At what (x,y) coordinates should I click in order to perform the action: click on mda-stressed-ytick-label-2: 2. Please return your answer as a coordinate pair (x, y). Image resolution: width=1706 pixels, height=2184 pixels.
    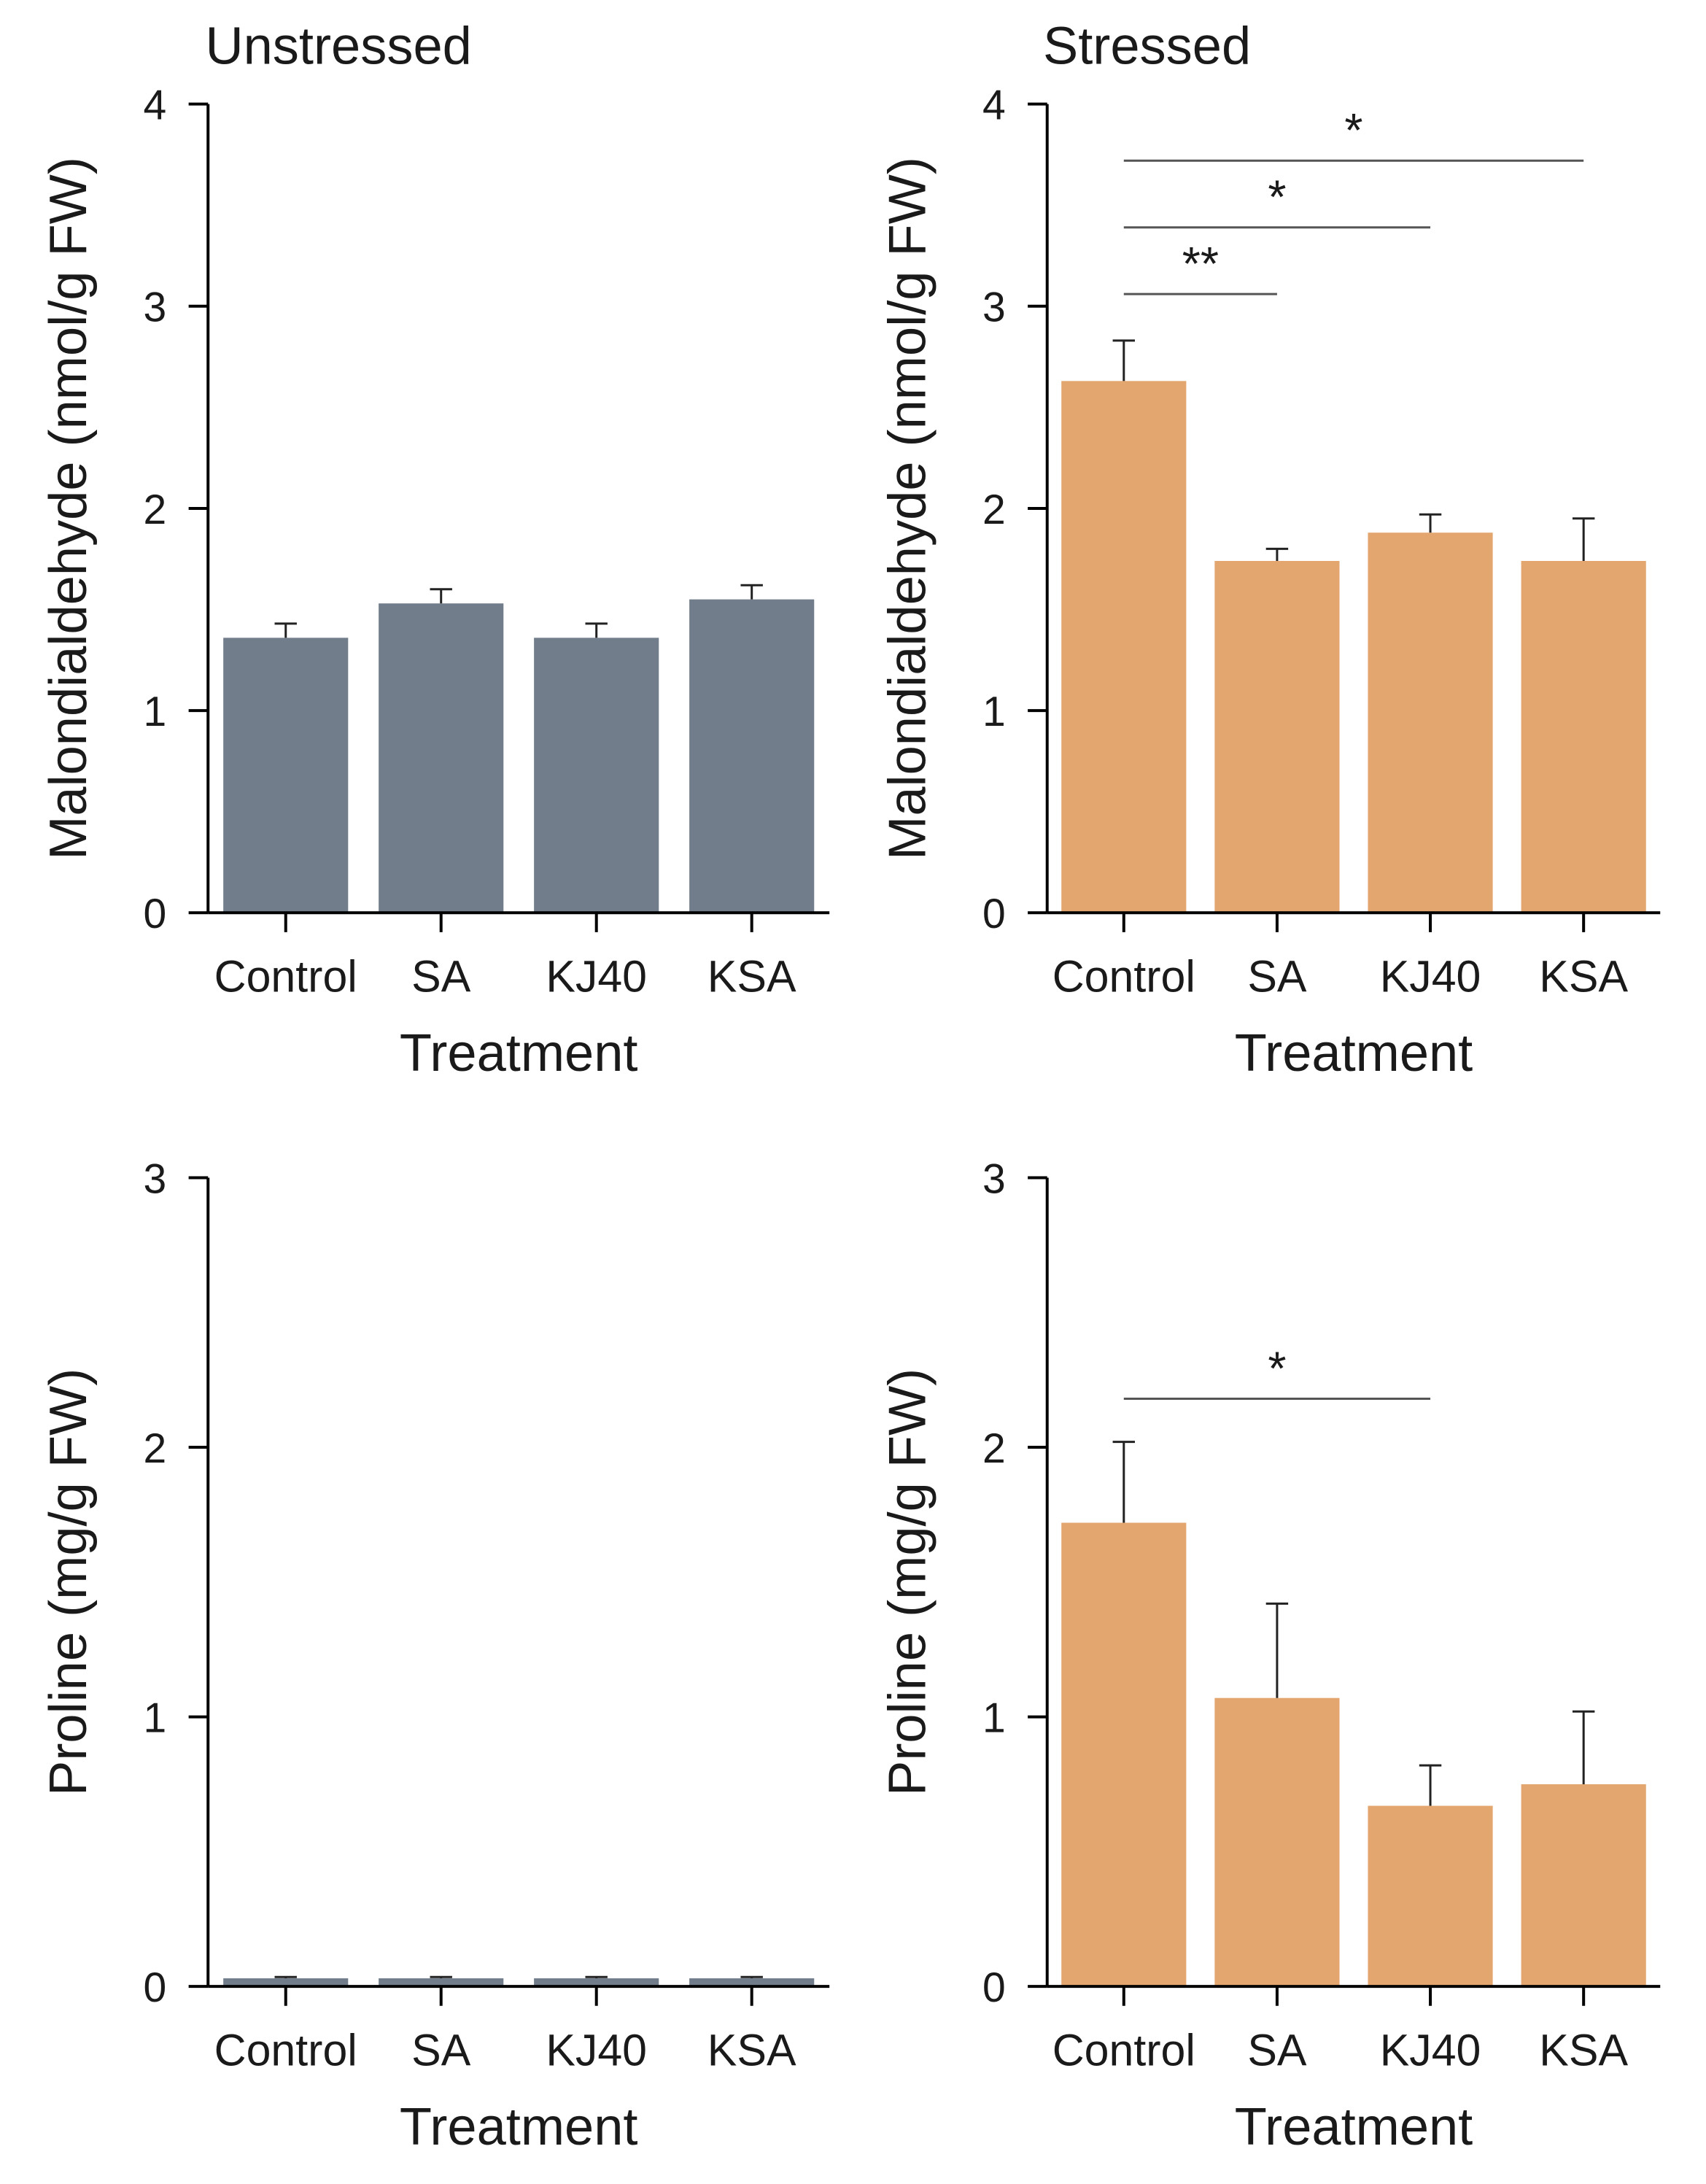
    Looking at the image, I should click on (994, 510).